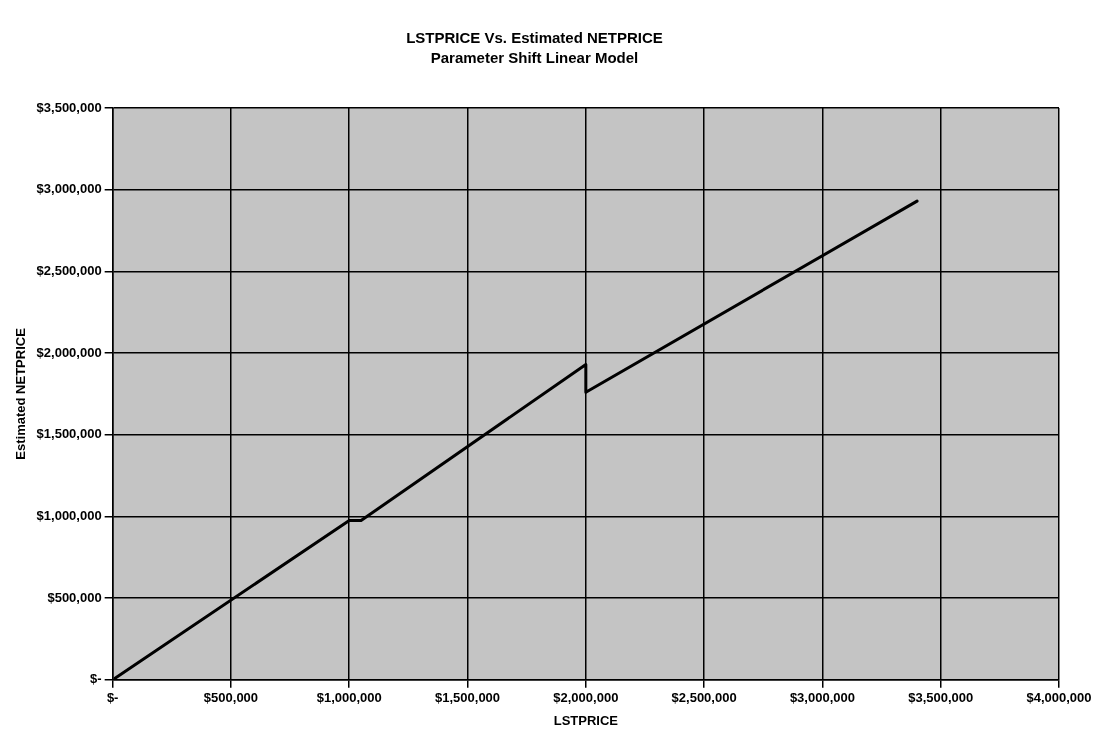 The height and width of the screenshot is (743, 1099). Describe the element at coordinates (69, 434) in the screenshot. I see `y-tick-label: $1,500,000` at that location.